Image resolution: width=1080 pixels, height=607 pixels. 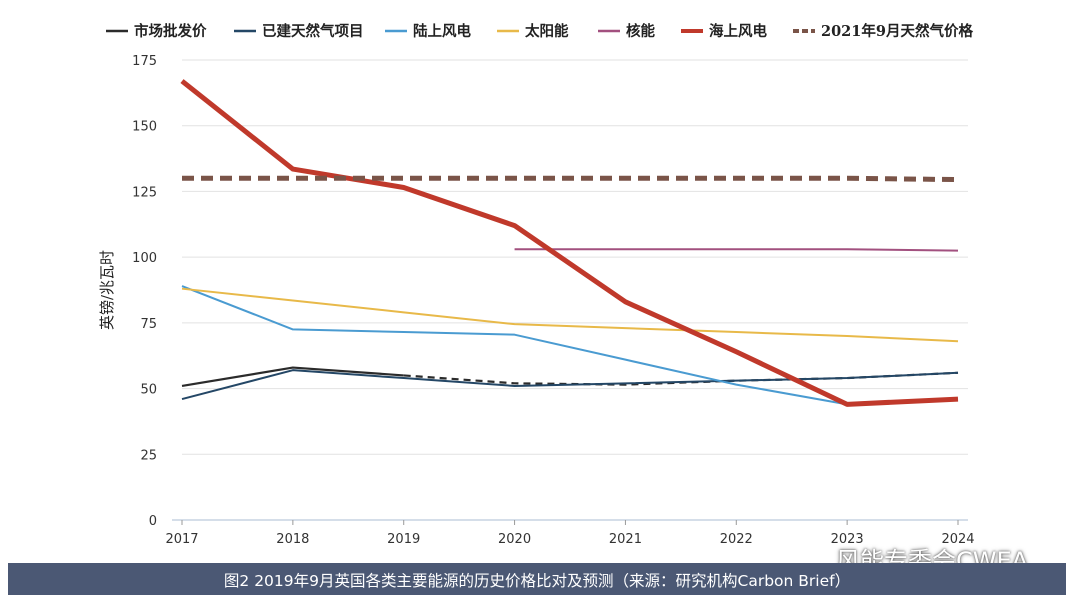 I want to click on legend-item: 已建天然气项目, so click(x=299, y=31).